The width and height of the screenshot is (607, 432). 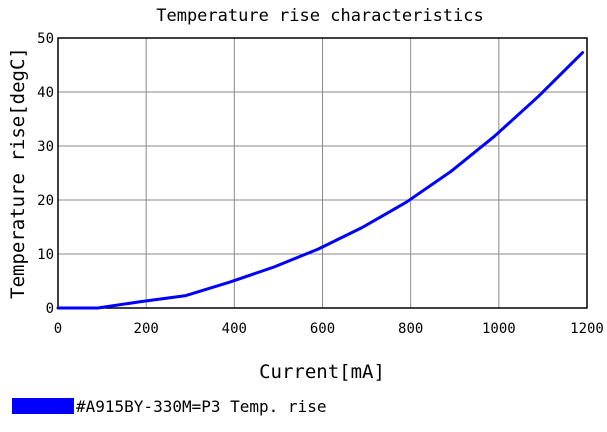 What do you see at coordinates (45, 147) in the screenshot?
I see `y-tick-label: 30` at bounding box center [45, 147].